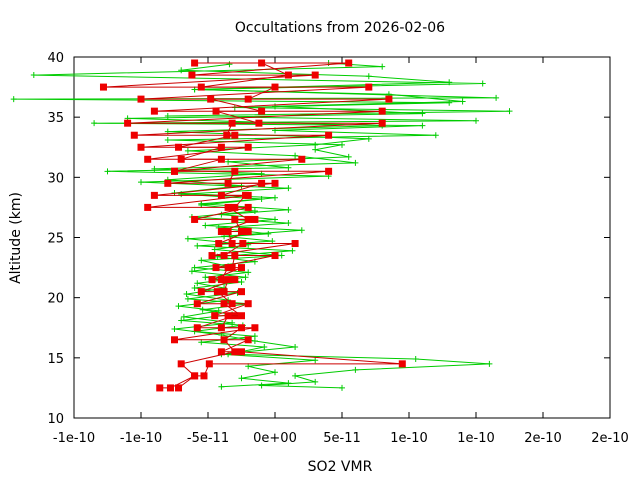 The height and width of the screenshot is (480, 640). I want to click on y-tick-label: 35, so click(55, 118).